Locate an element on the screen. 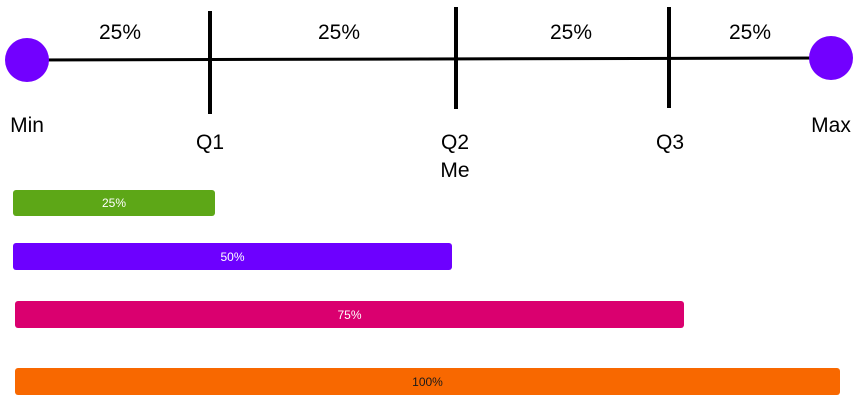  median-label-text: Me is located at coordinates (455, 170).